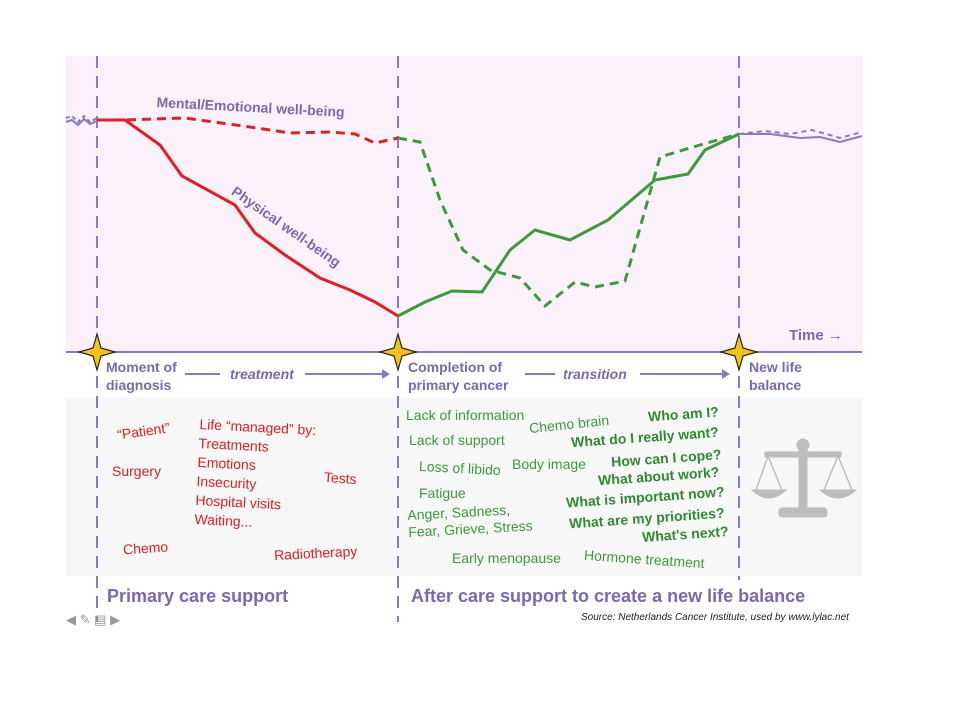  I want to click on milestone-diagnosis: Moment of diagnosis, so click(141, 376).